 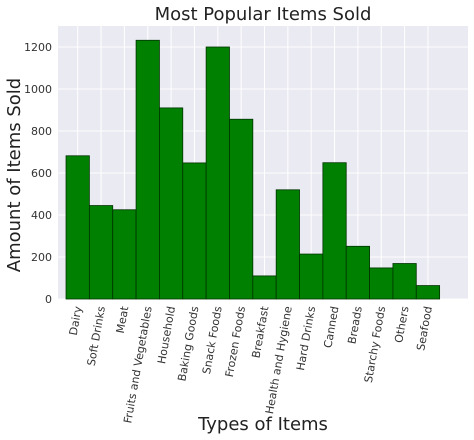 I want to click on bar-breads, so click(x=357, y=272).